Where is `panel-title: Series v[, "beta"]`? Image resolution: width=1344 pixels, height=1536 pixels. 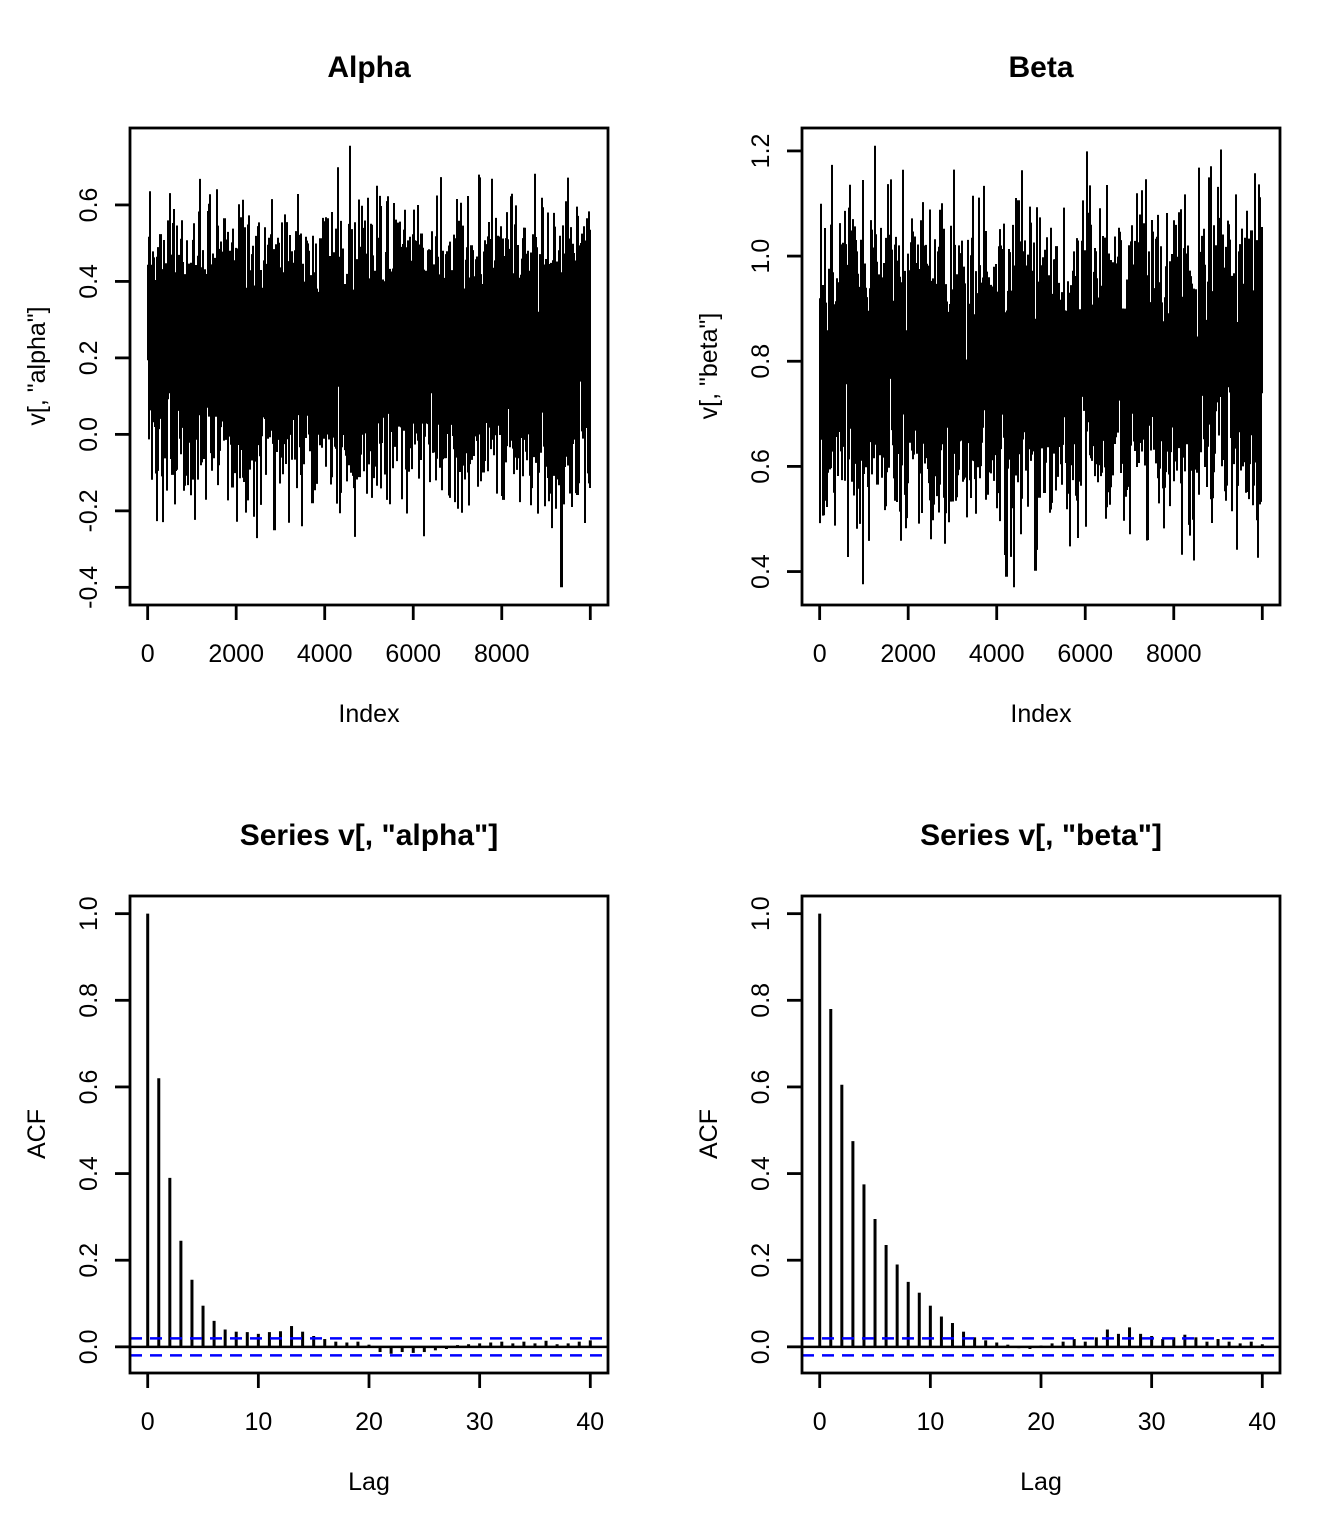 panel-title: Series v[, "beta"] is located at coordinates (1041, 835).